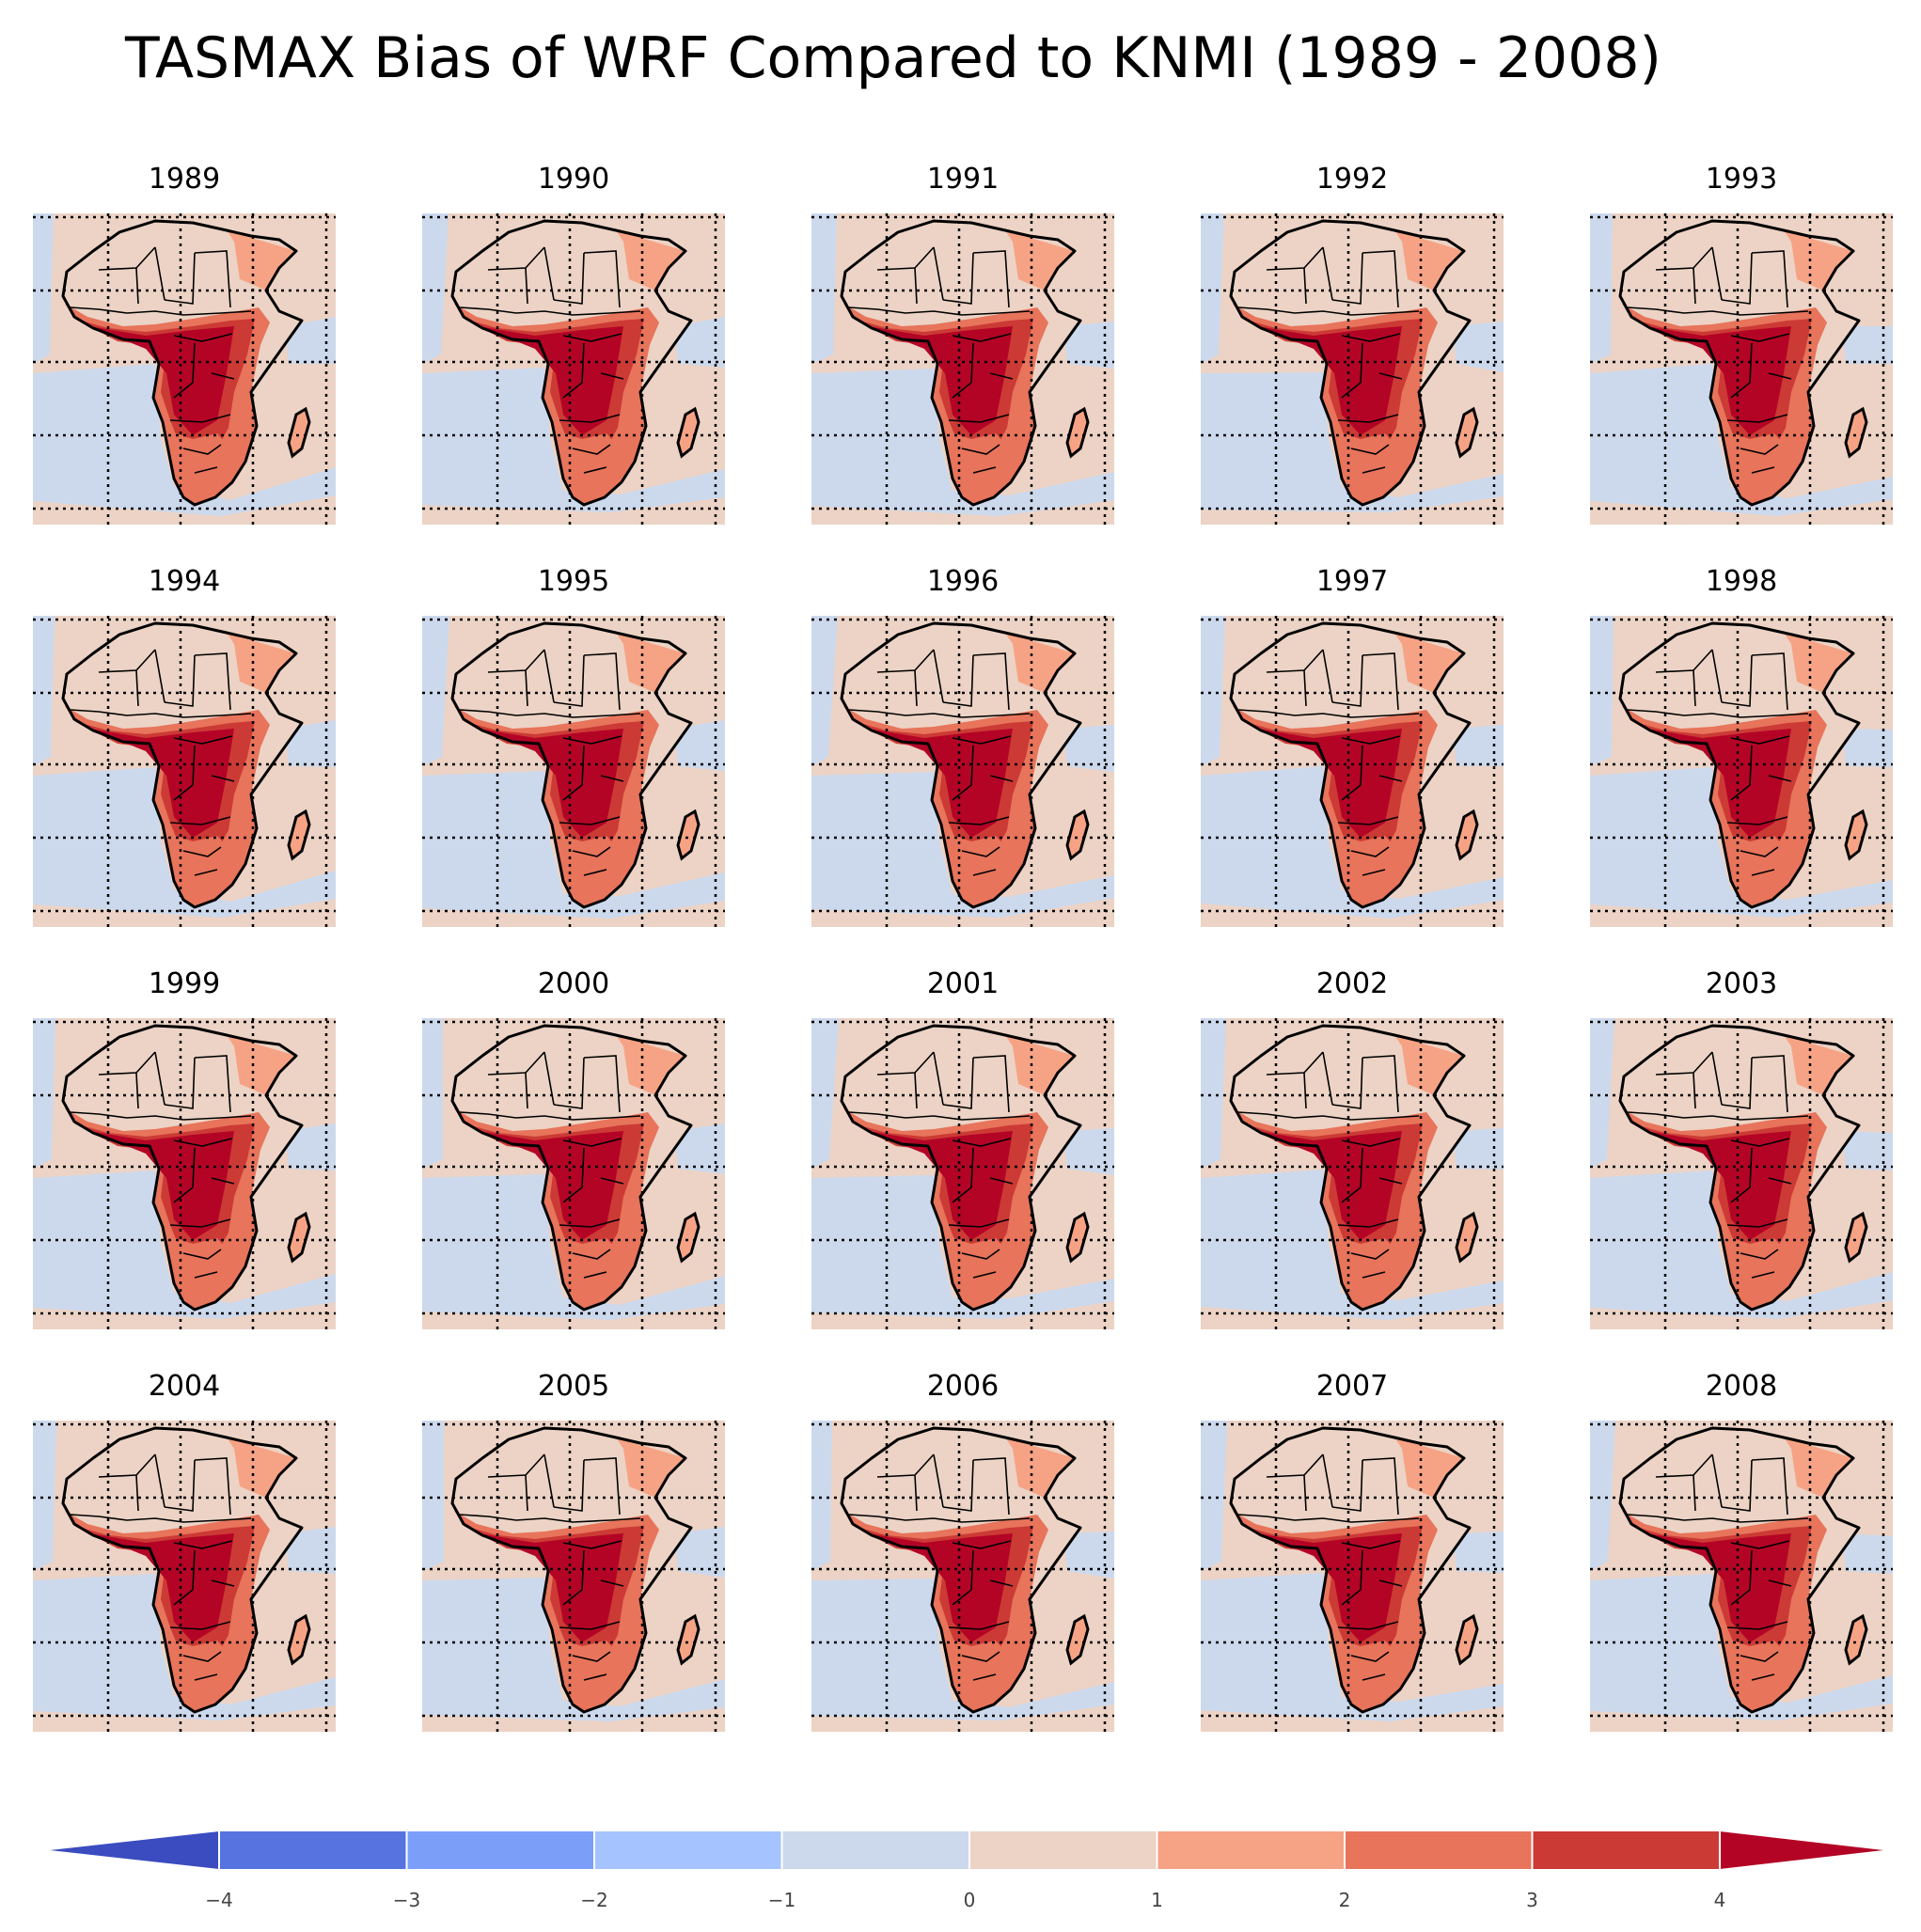  I want to click on panel-year-label: 1994, so click(184, 582).